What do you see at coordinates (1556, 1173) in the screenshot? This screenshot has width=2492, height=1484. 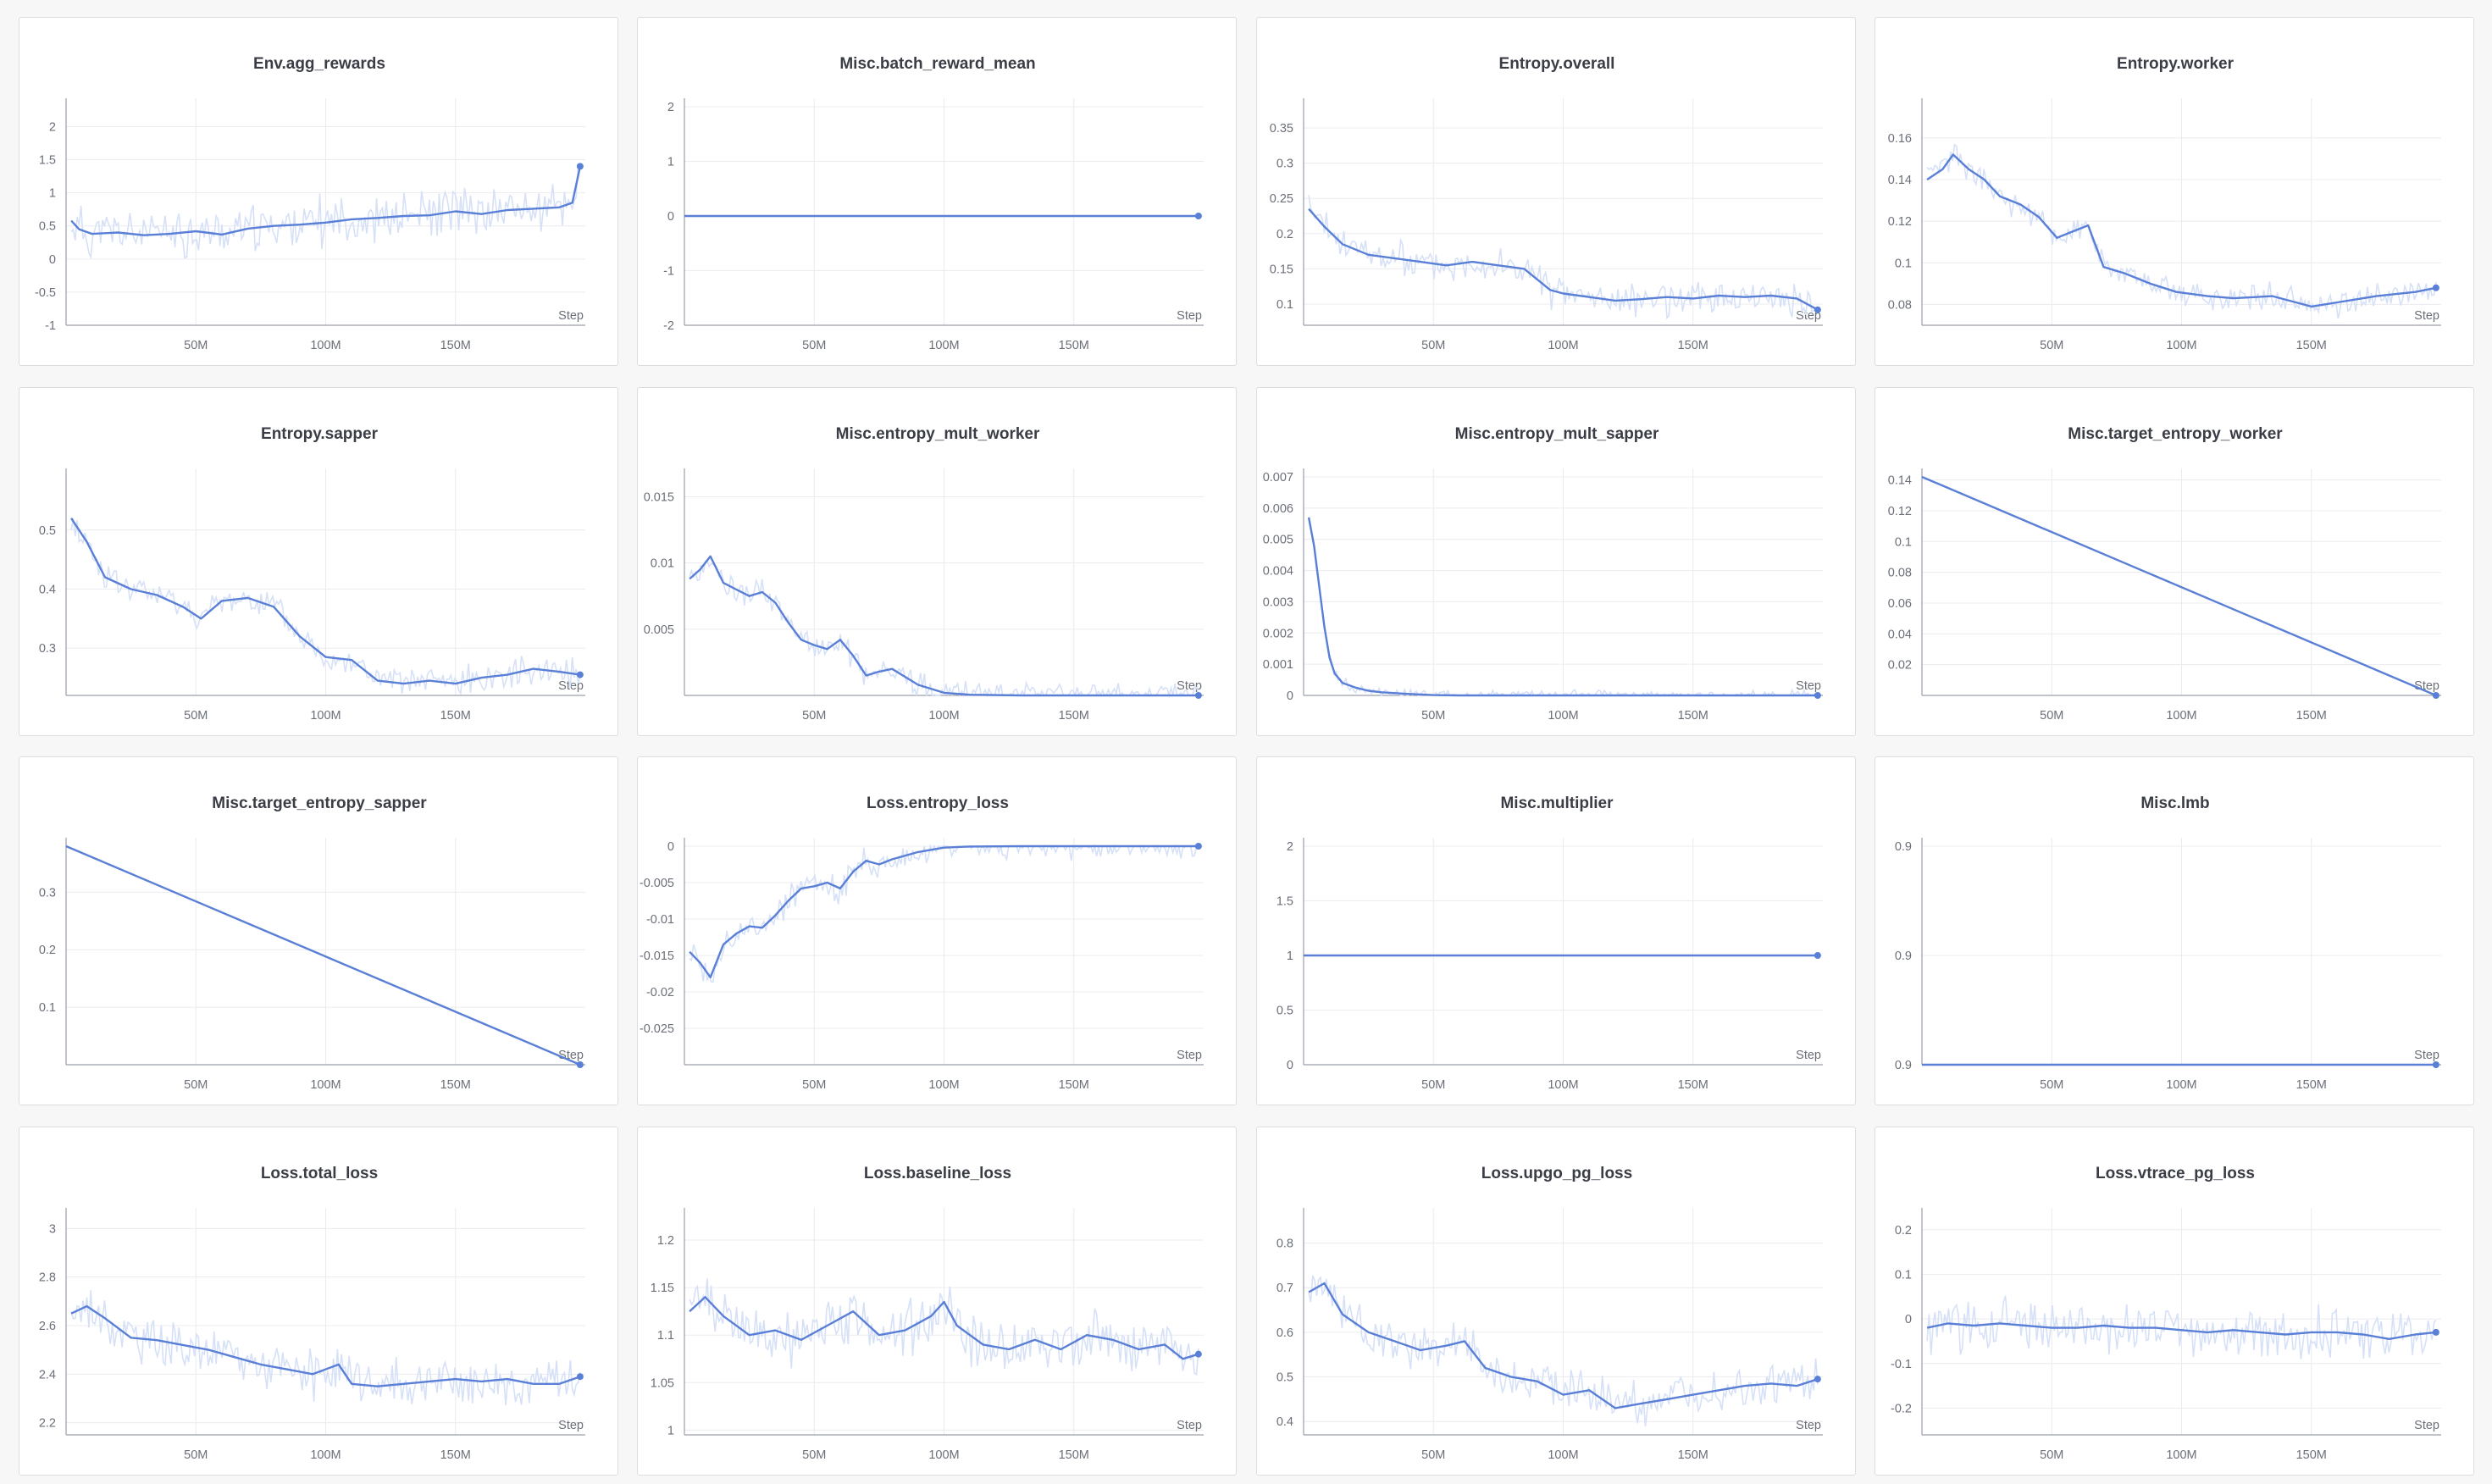 I see `chart-title: Loss.upgo_pg_loss` at bounding box center [1556, 1173].